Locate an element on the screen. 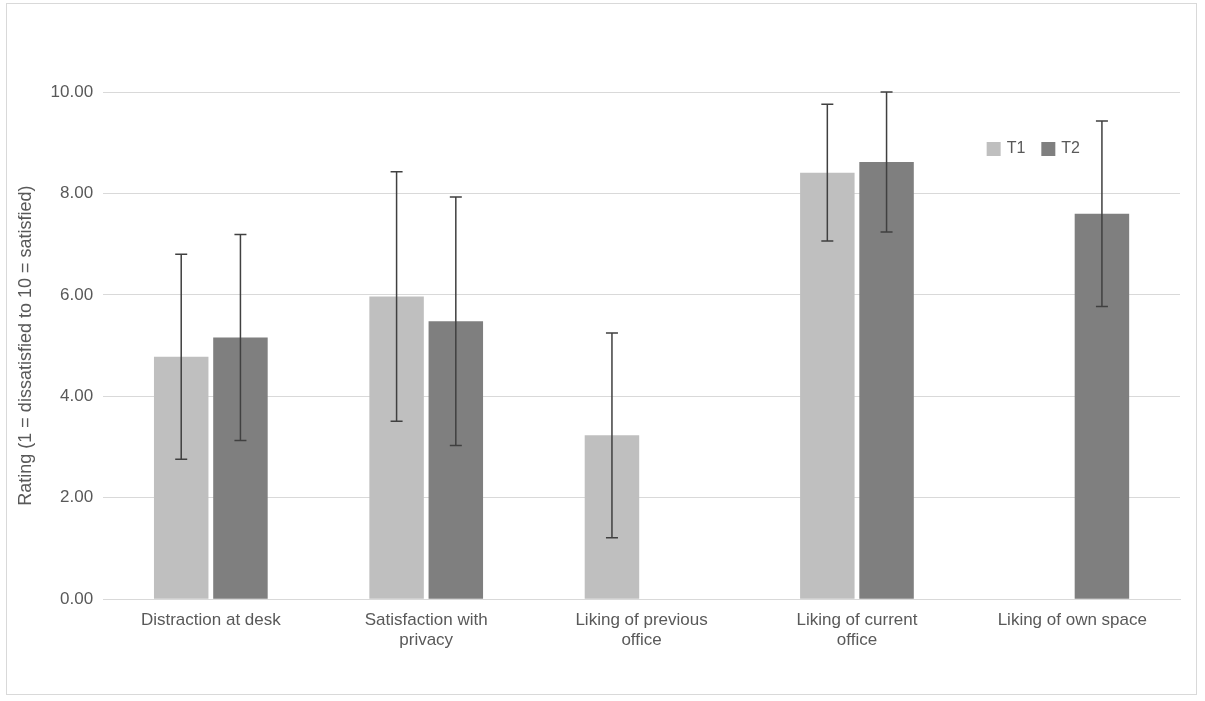 This screenshot has height=701, width=1205. x-tick-label: Liking of own space is located at coordinates (1072, 620).